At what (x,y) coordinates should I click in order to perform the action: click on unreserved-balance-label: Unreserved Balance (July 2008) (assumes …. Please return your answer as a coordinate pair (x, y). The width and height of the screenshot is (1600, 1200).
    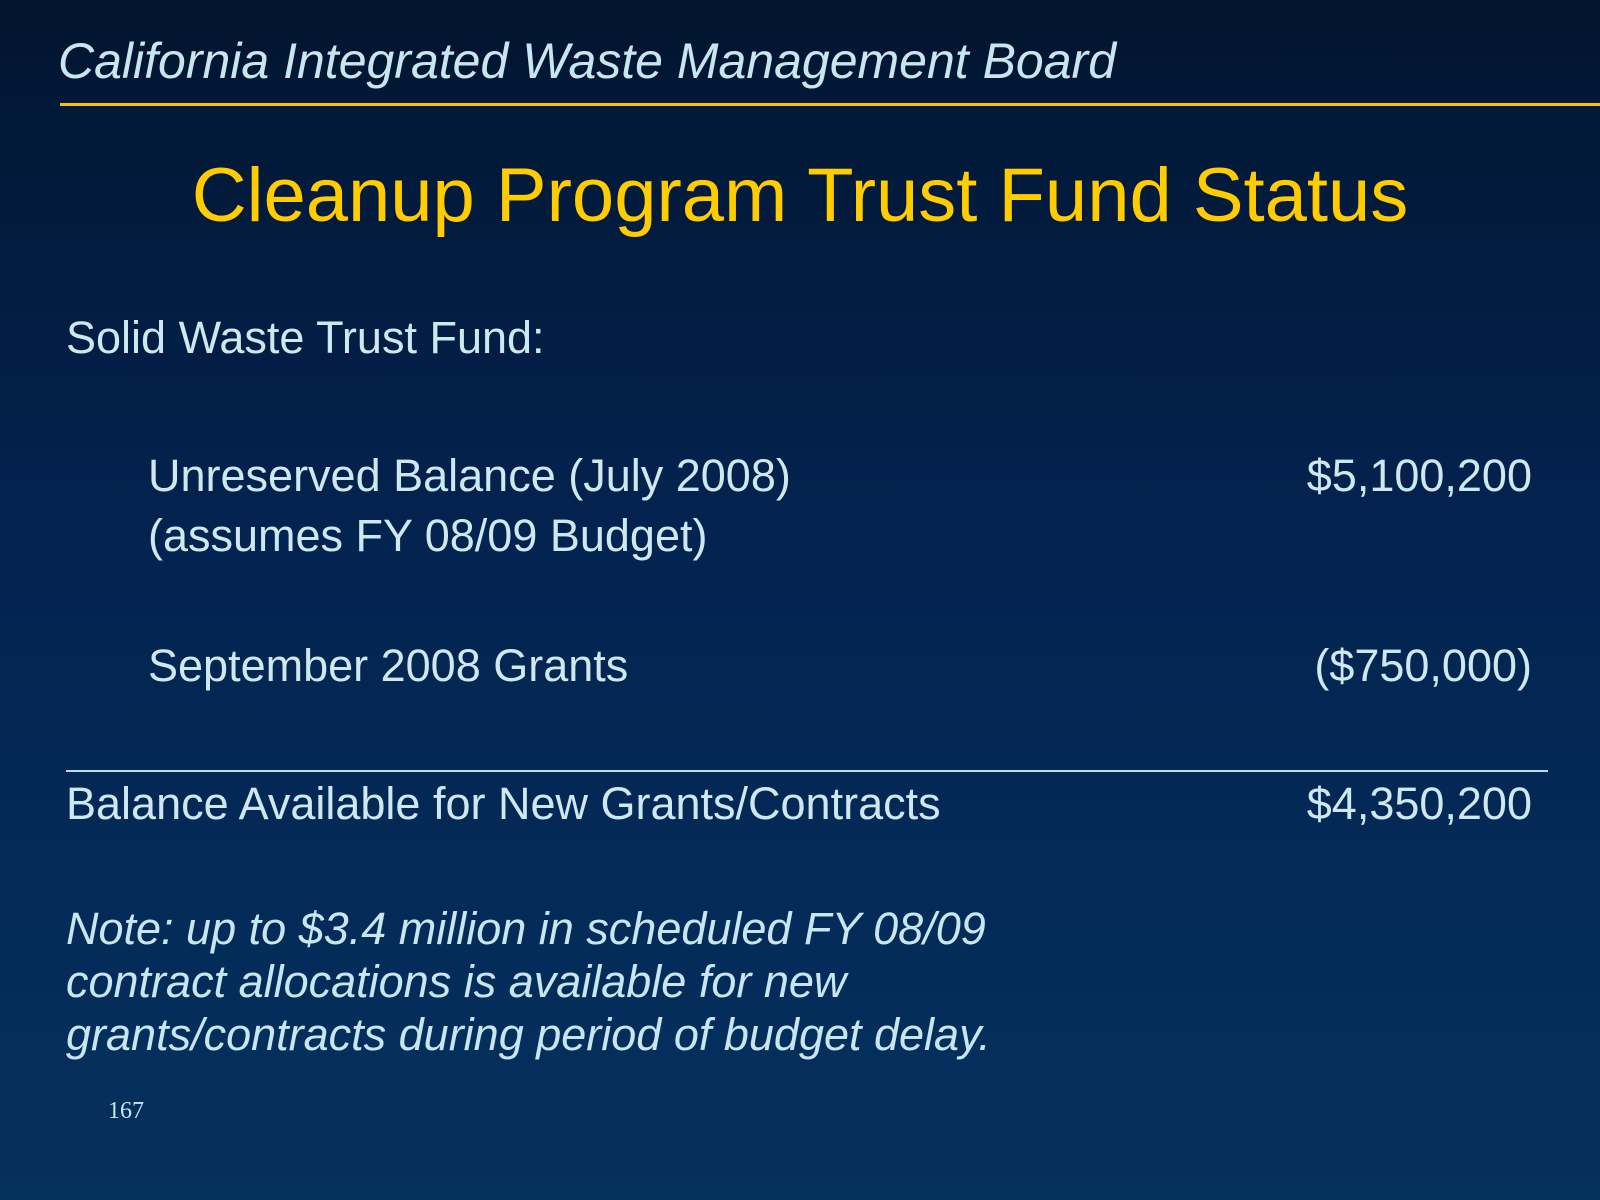
    Looking at the image, I should click on (469, 506).